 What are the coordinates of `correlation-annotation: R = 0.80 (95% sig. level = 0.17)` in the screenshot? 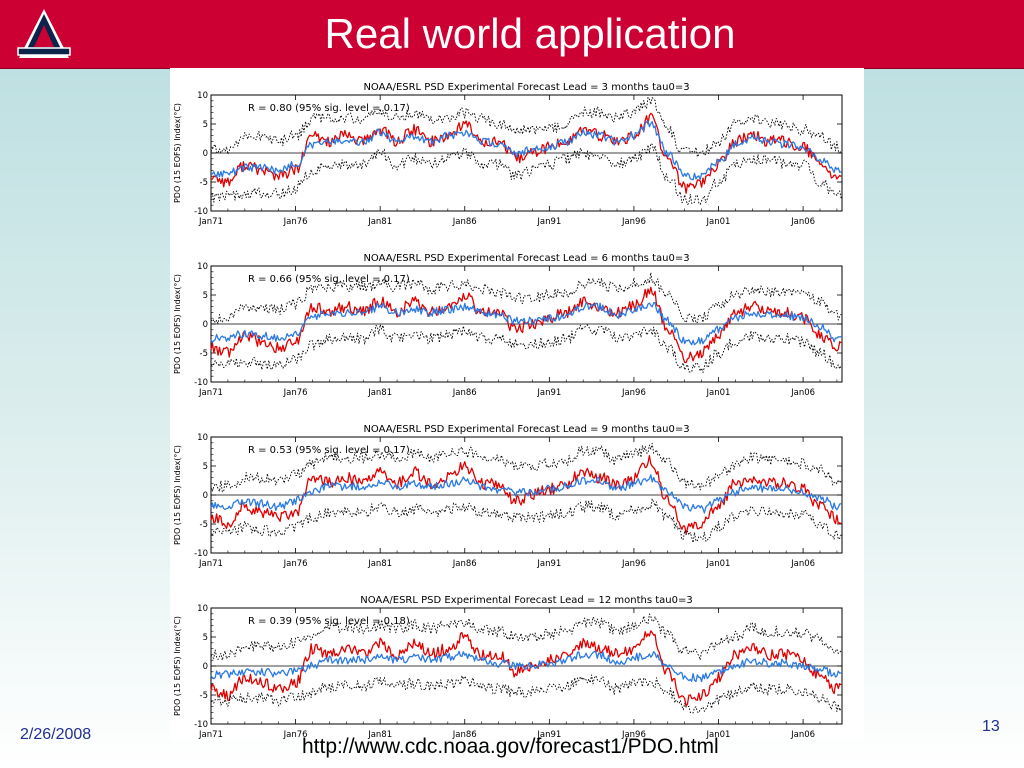 It's located at (329, 108).